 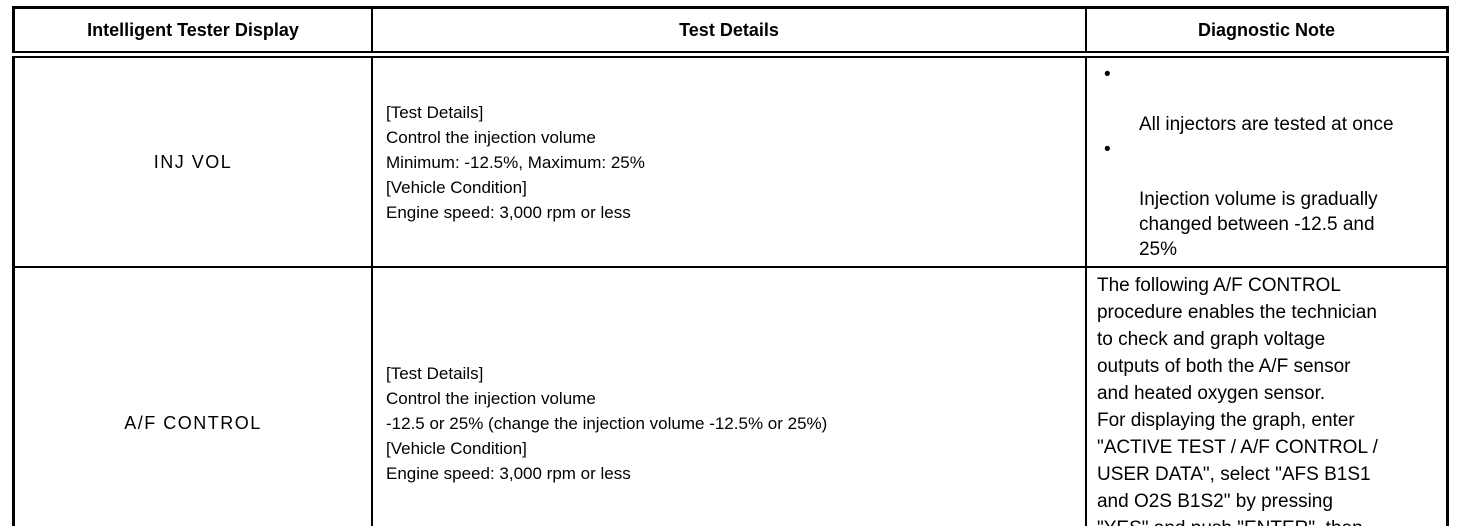 What do you see at coordinates (192, 396) in the screenshot?
I see `tester-display-value-af-control: A/F CONTROL` at bounding box center [192, 396].